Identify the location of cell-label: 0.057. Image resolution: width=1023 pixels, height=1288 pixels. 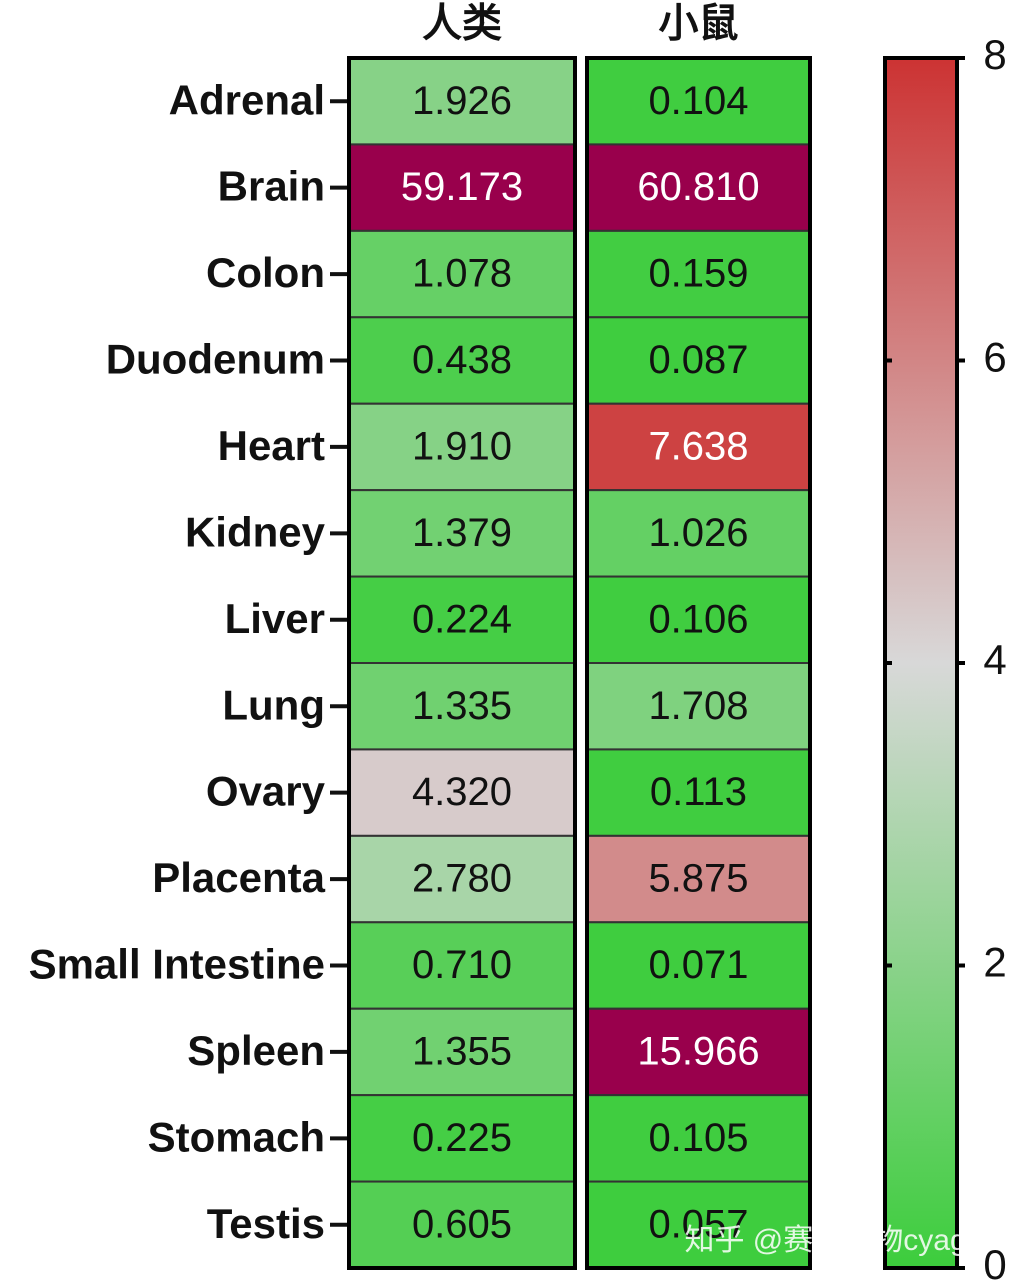
(698, 1224).